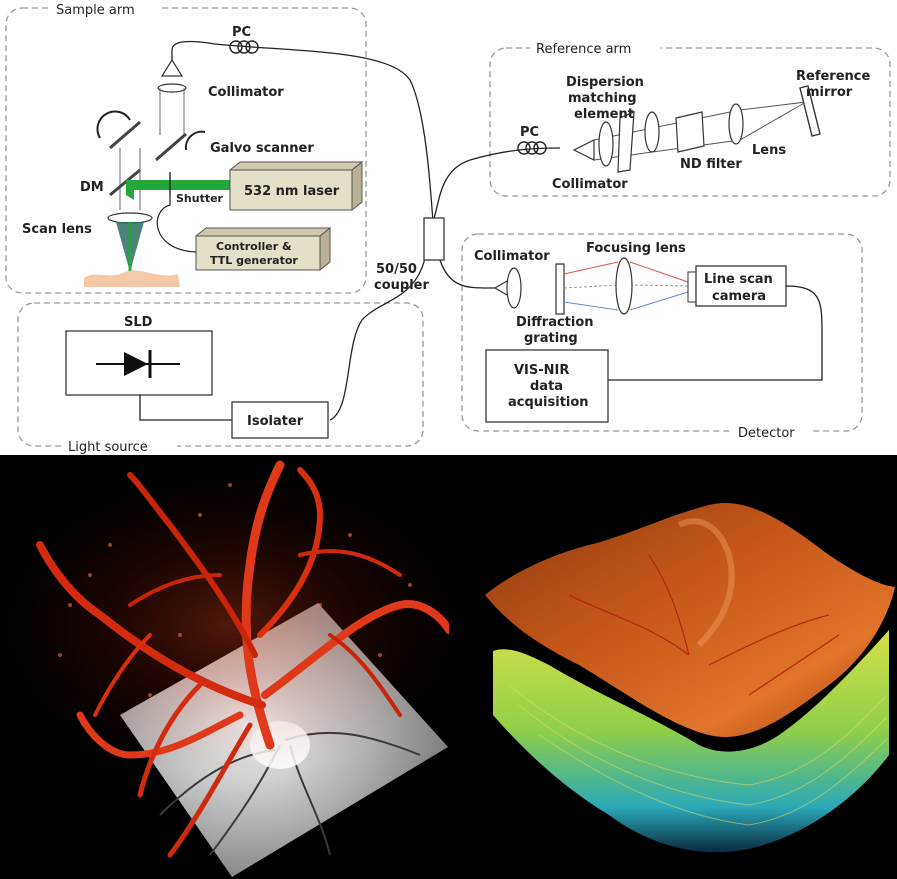 The height and width of the screenshot is (879, 897). Describe the element at coordinates (57, 229) in the screenshot. I see `scan-lens-label: Scan lens` at that location.